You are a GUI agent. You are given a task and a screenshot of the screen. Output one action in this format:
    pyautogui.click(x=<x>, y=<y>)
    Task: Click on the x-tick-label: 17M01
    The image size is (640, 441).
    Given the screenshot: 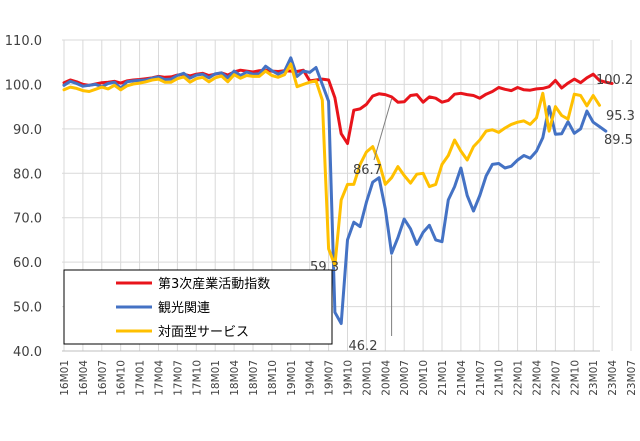 What is the action you would take?
    pyautogui.click(x=141, y=378)
    